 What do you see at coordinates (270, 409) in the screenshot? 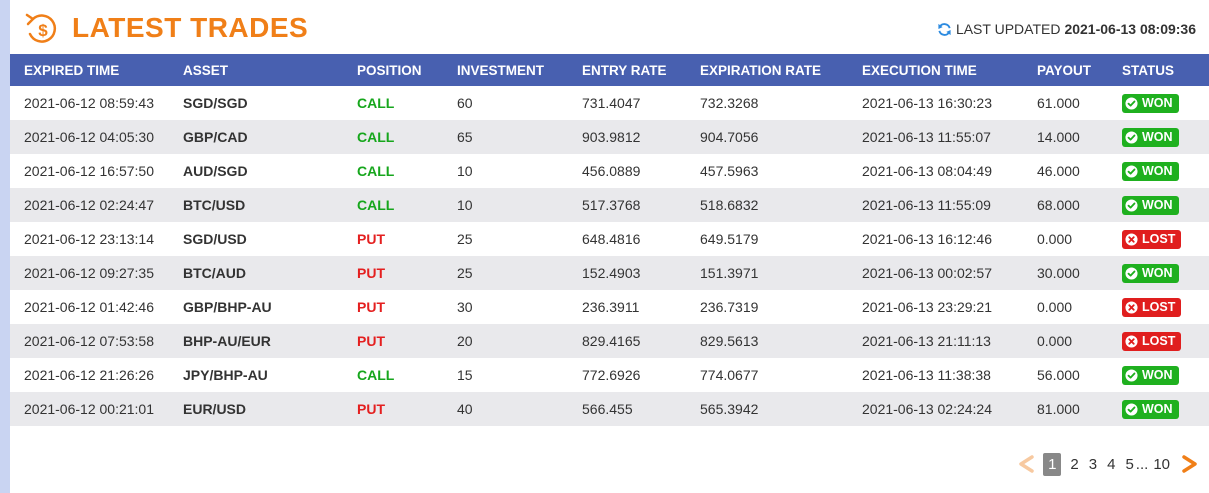
I see `cell-asset: EUR/USD` at bounding box center [270, 409].